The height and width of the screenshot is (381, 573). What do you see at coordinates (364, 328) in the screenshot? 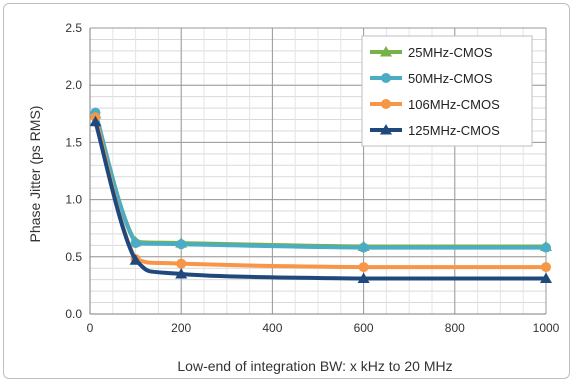
I see `x-tick-label: 600` at bounding box center [364, 328].